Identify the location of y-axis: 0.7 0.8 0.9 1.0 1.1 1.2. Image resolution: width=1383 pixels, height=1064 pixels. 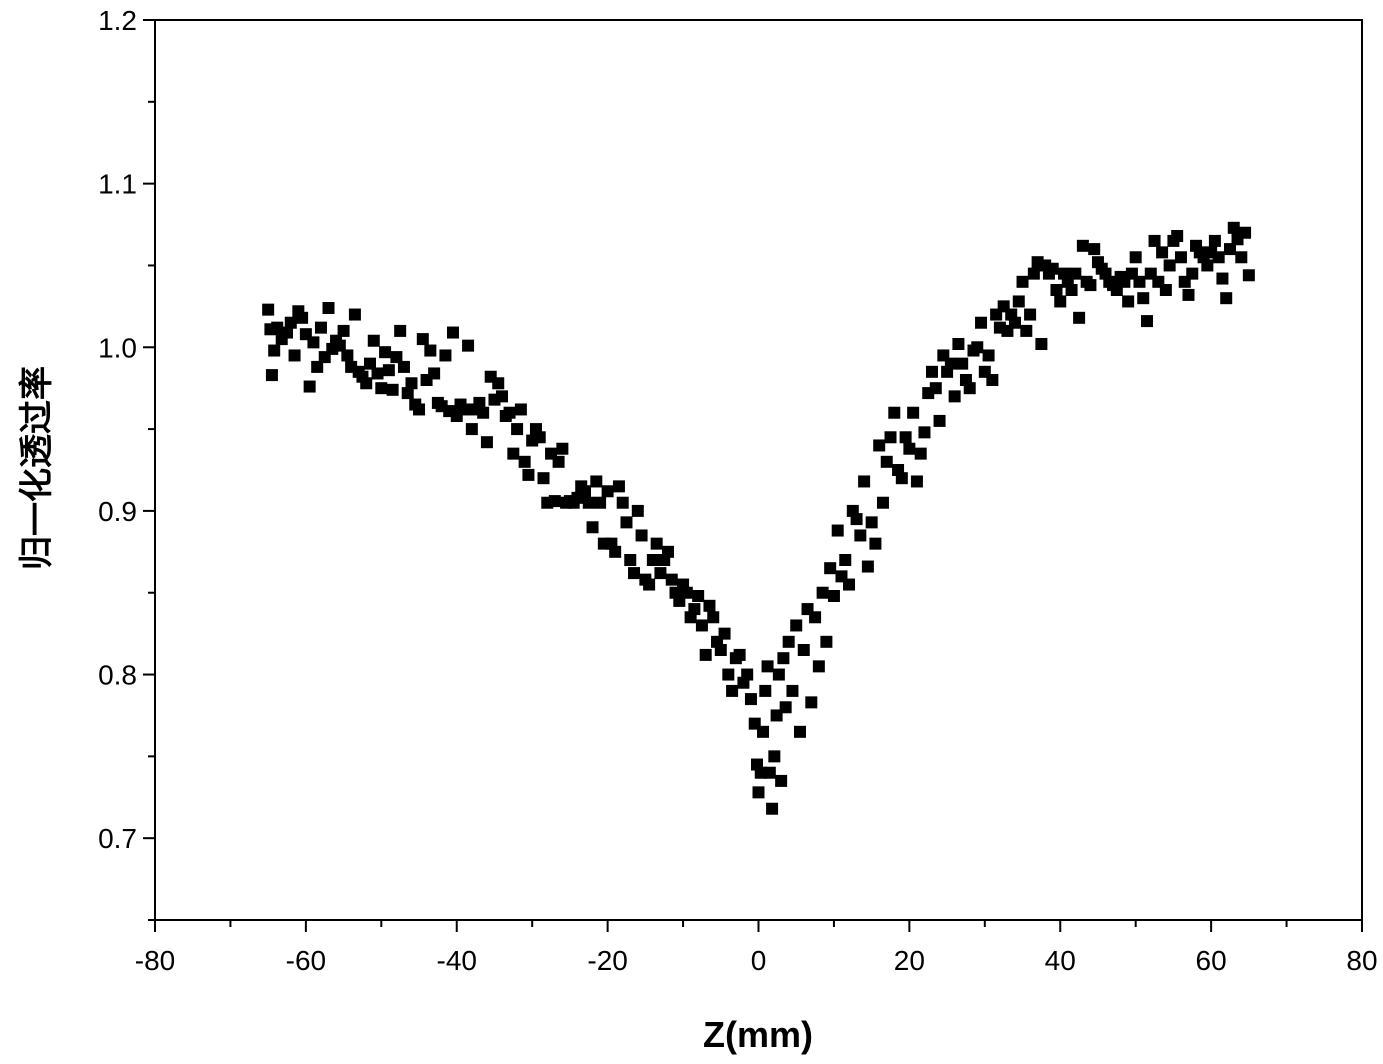
(126, 463).